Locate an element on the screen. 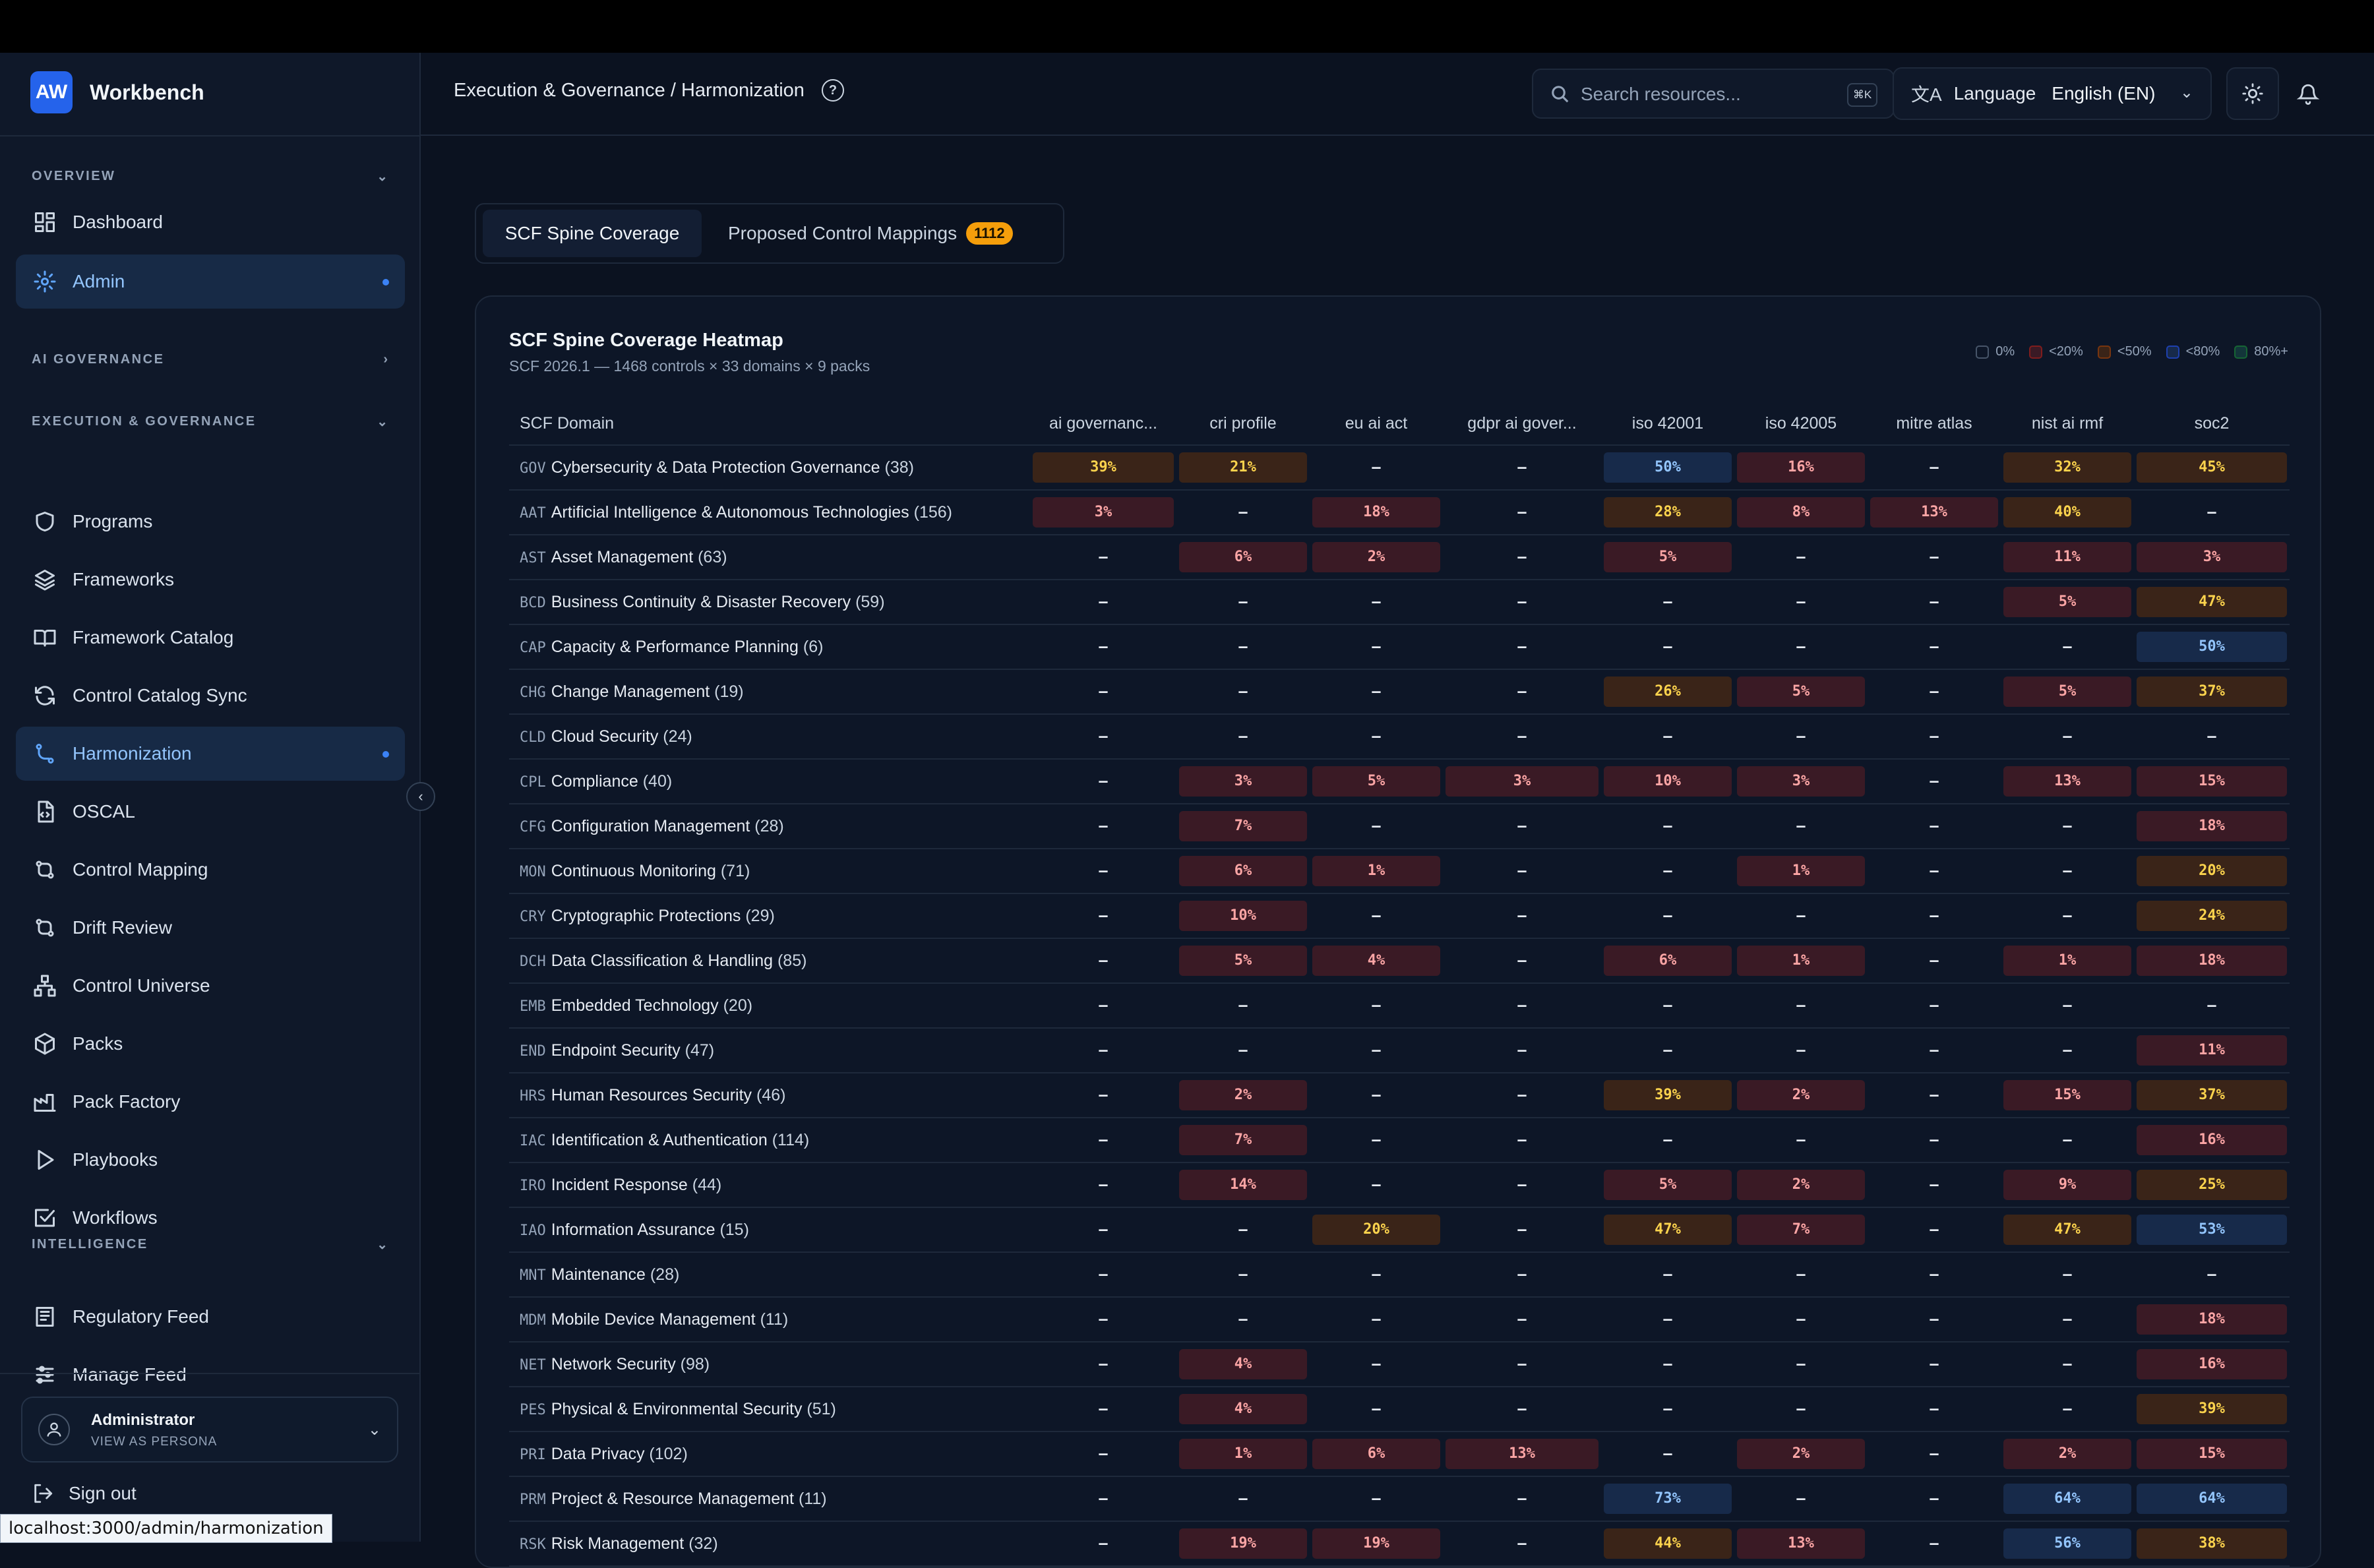  sidebar-item-control-universe: Control Universe is located at coordinates (211, 986).